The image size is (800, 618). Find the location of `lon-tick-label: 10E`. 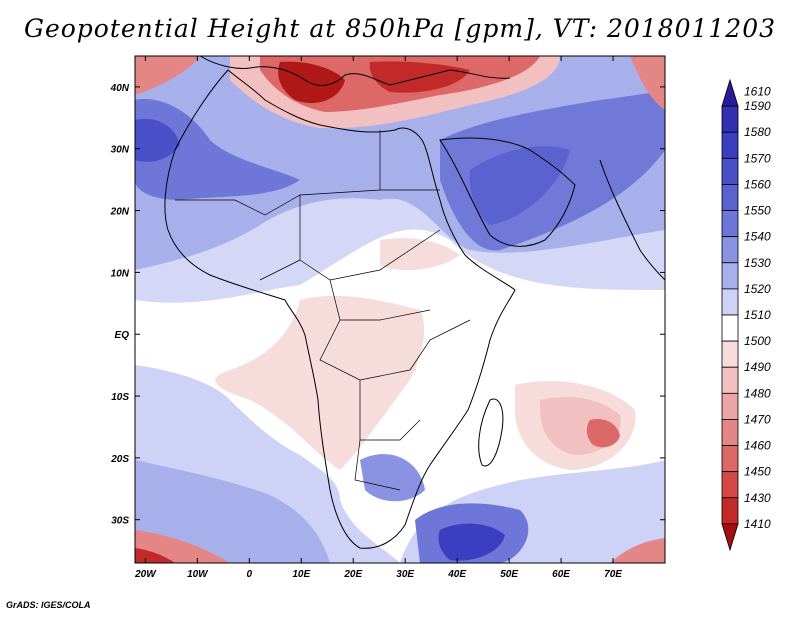

lon-tick-label: 10E is located at coordinates (301, 574).